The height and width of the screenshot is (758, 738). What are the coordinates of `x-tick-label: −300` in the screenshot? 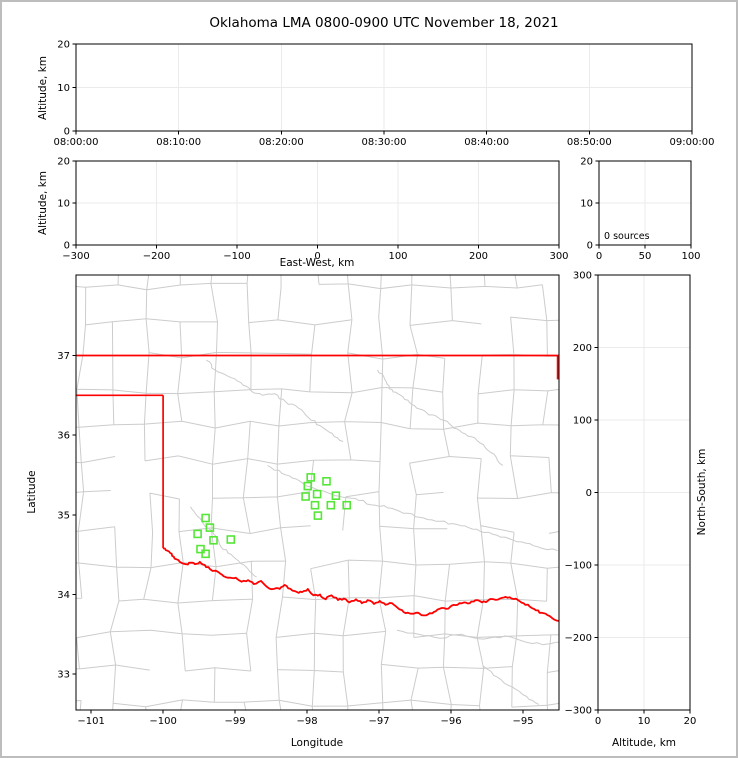 It's located at (75, 256).